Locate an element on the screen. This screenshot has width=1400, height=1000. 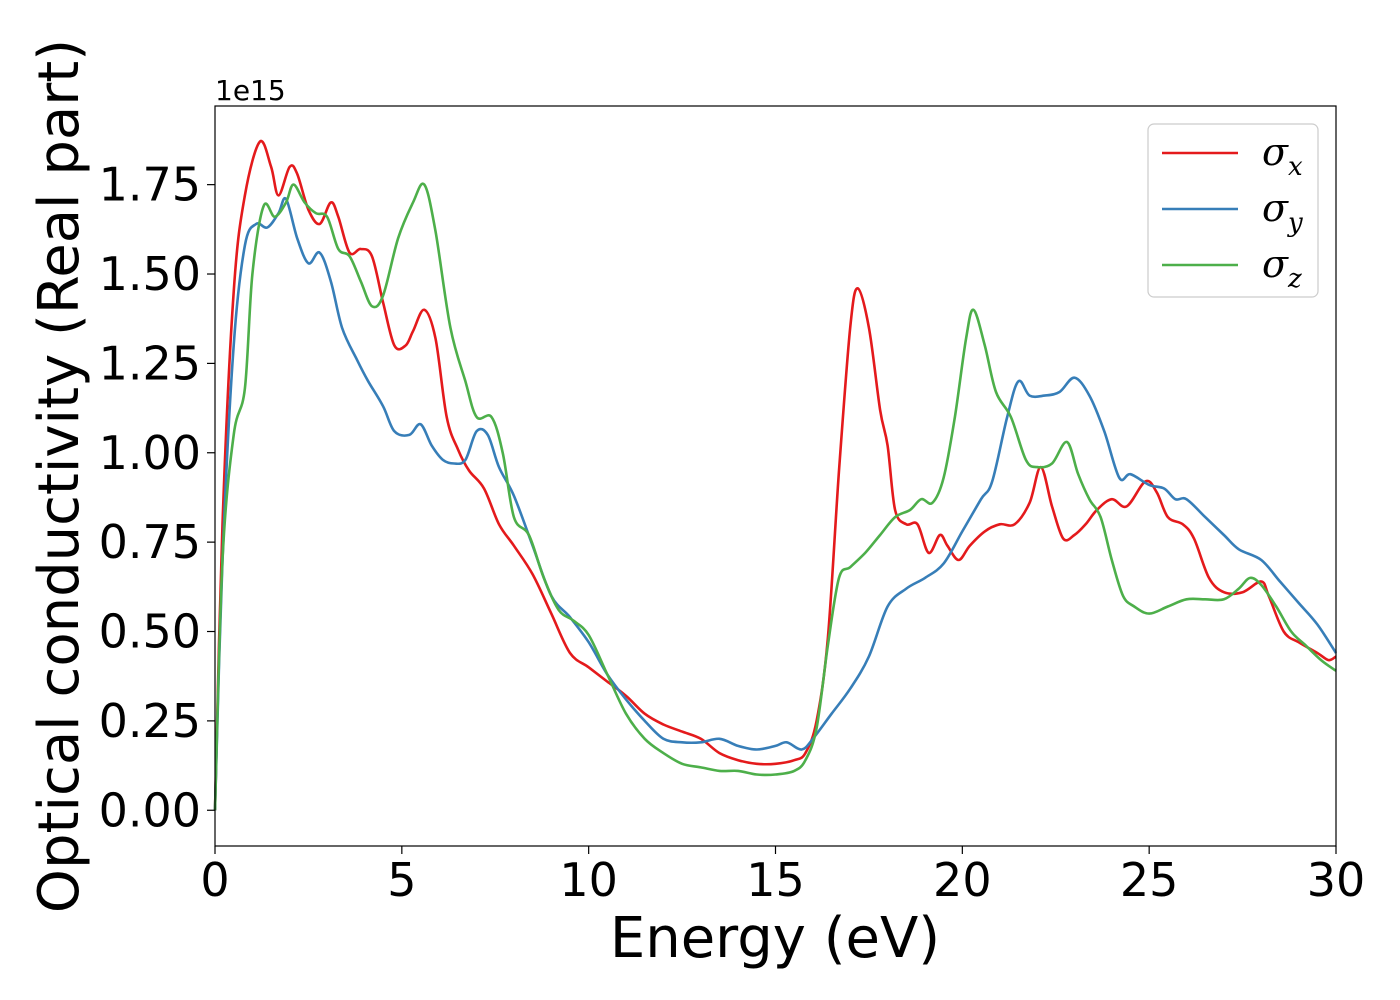
x-axis-ticks: 0 5 10 15 20 25 30 is located at coordinates (782, 876).